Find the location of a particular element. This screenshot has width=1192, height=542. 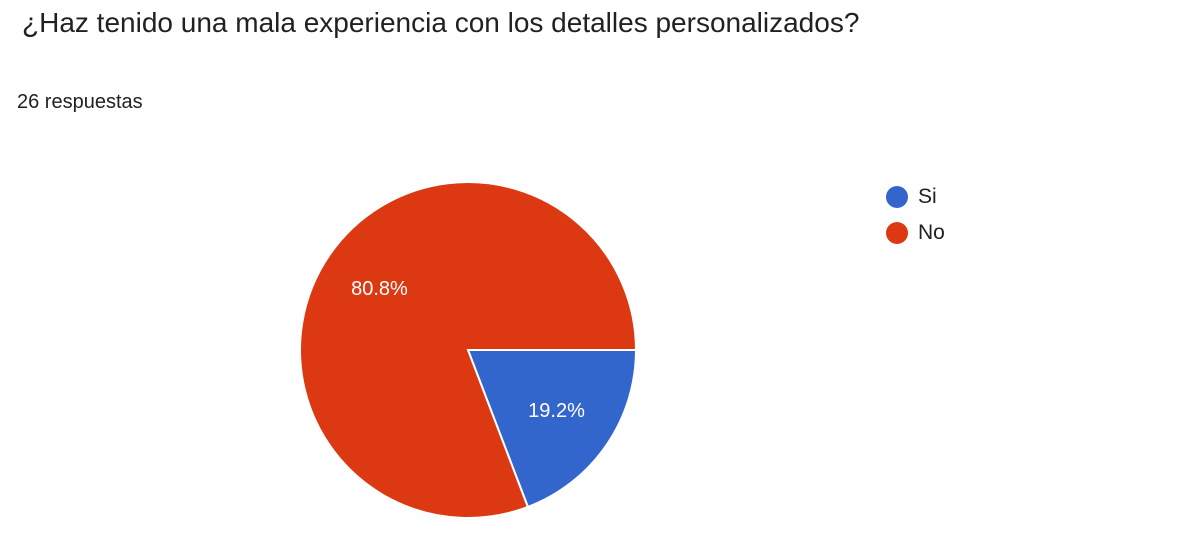

pie-slice-si is located at coordinates (552, 429).